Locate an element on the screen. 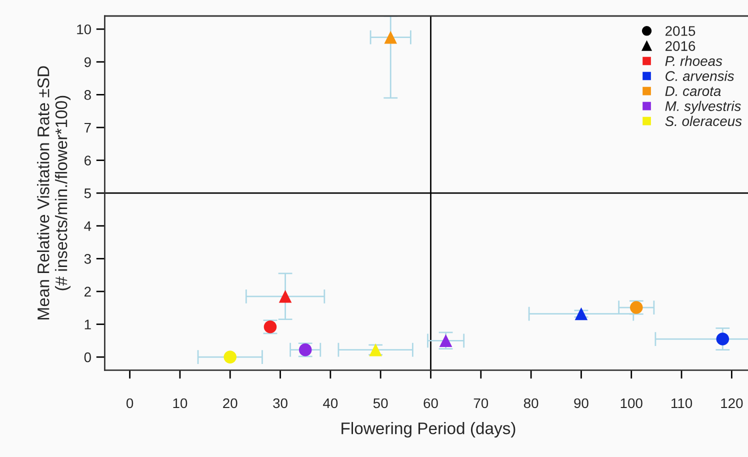 The image size is (748, 457). y-tick-label: 10 is located at coordinates (84, 29).